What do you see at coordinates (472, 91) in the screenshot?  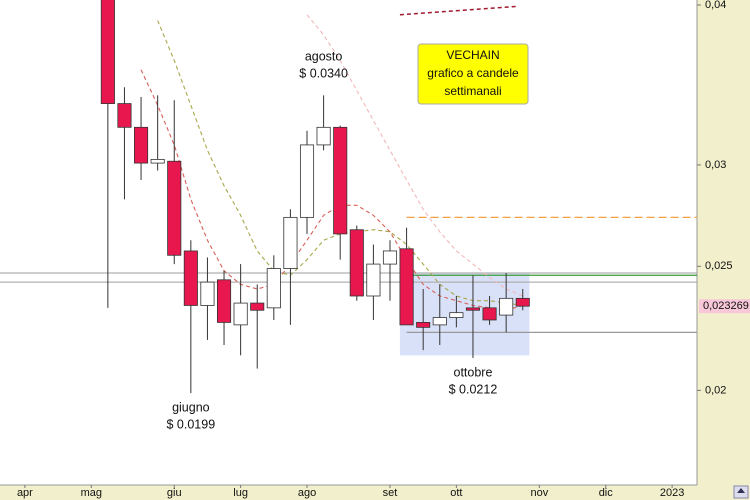 I see `title-line: settimanali` at bounding box center [472, 91].